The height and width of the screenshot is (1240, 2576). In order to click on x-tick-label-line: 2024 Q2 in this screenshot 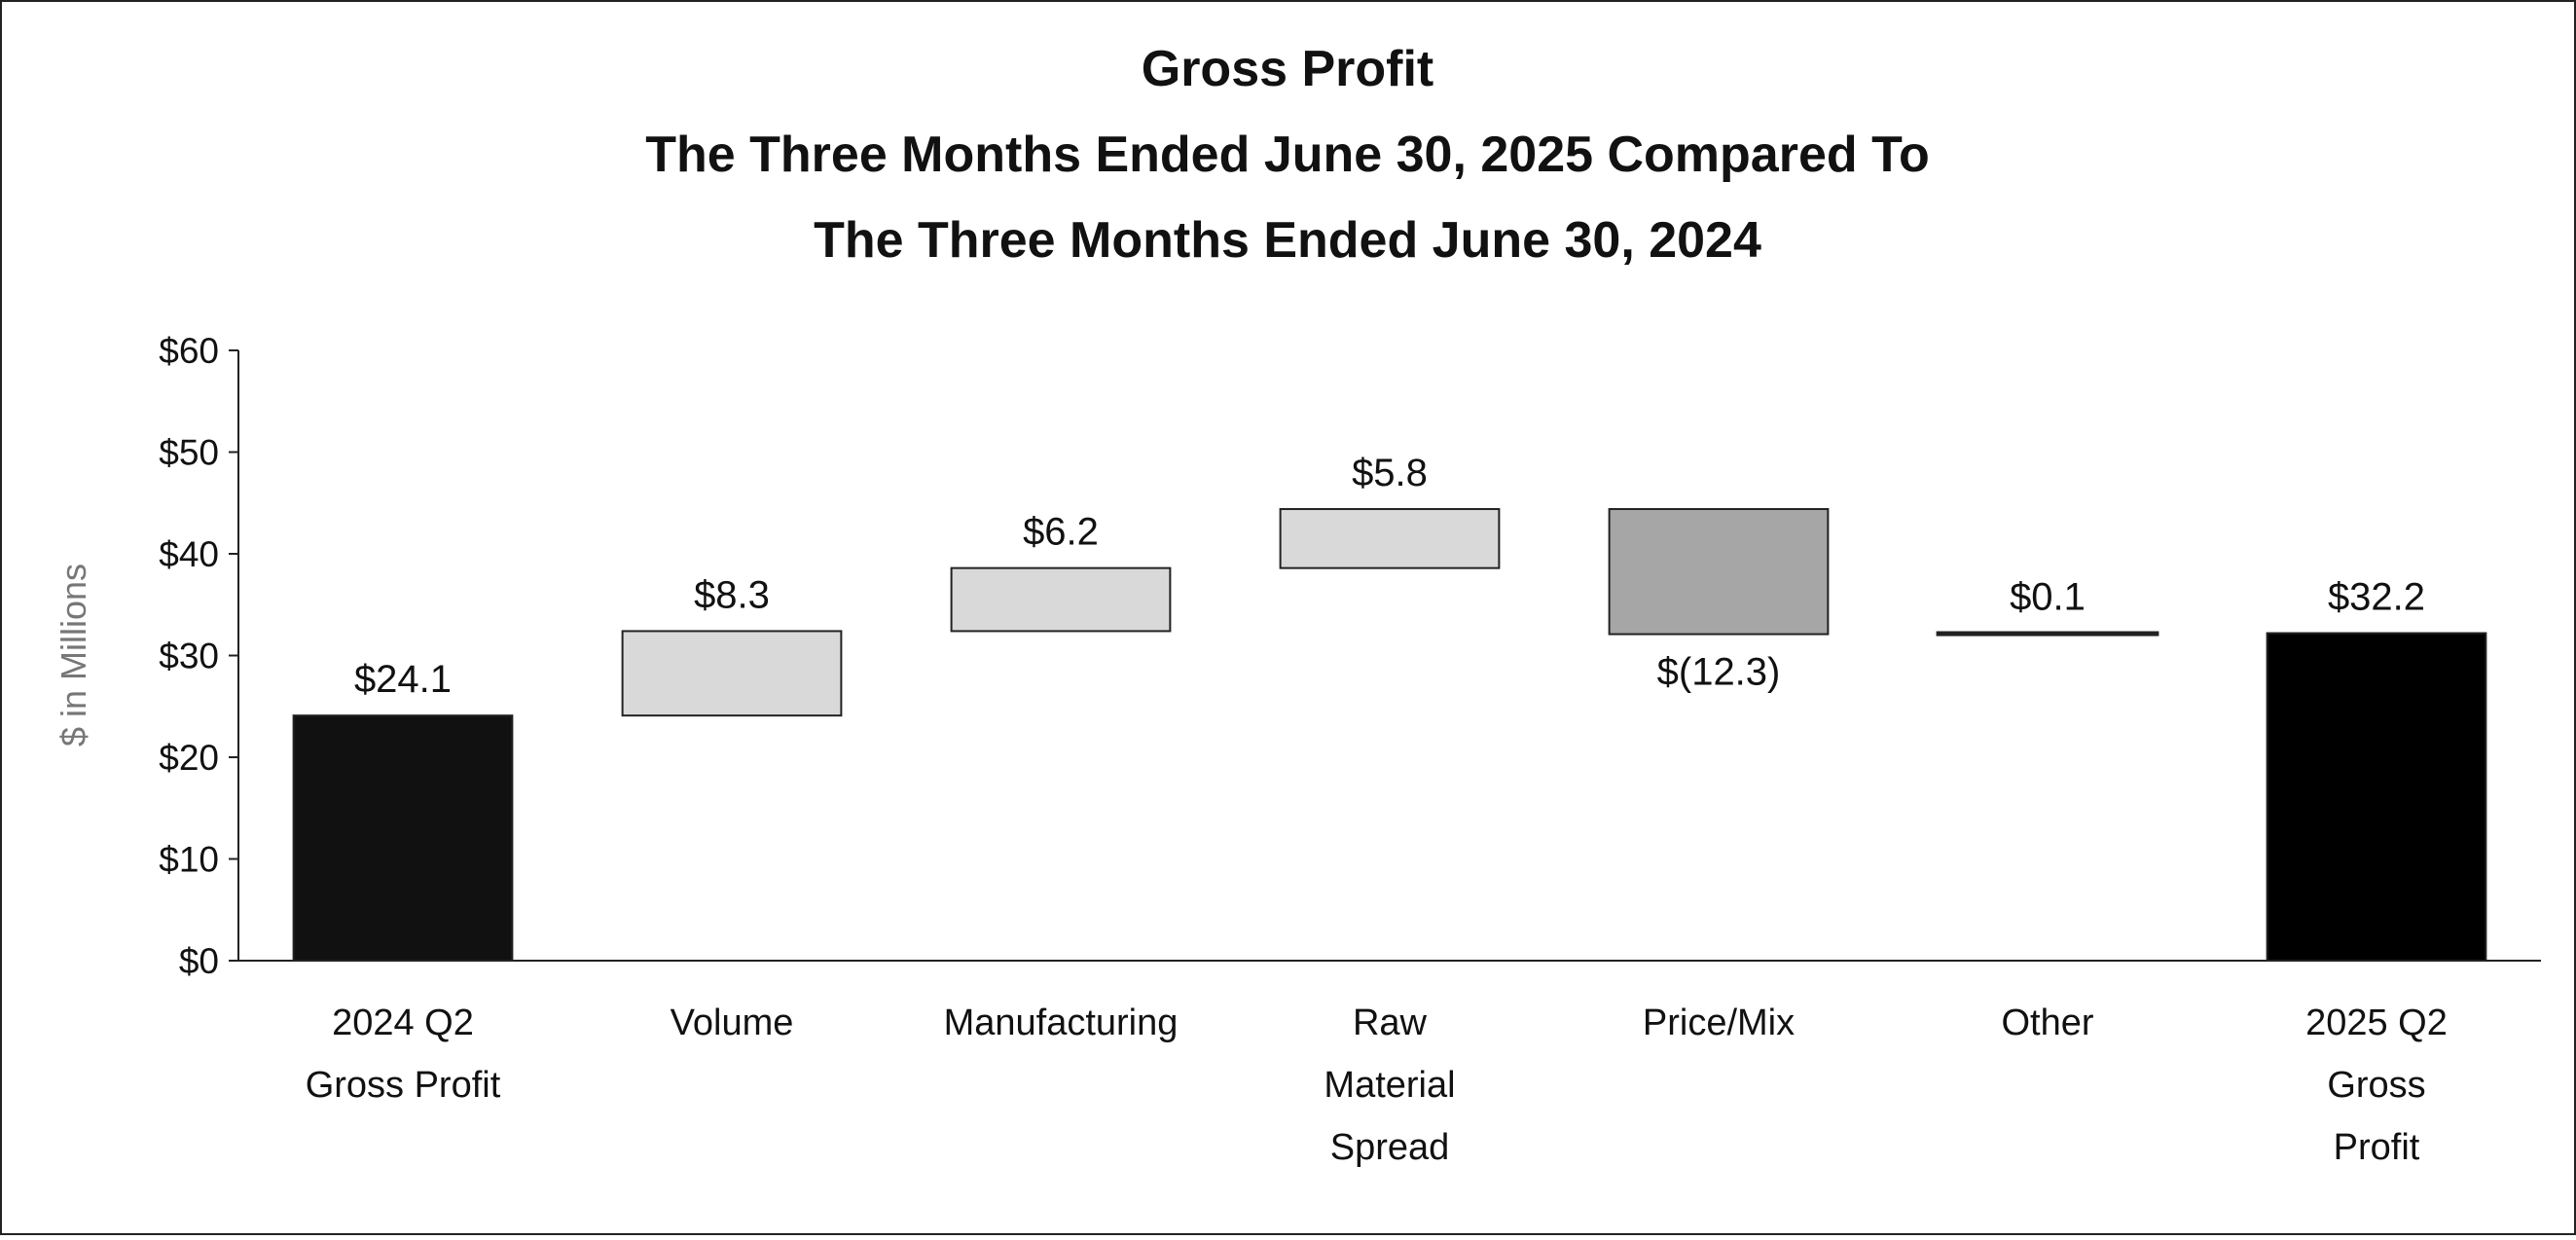, I will do `click(403, 1023)`.